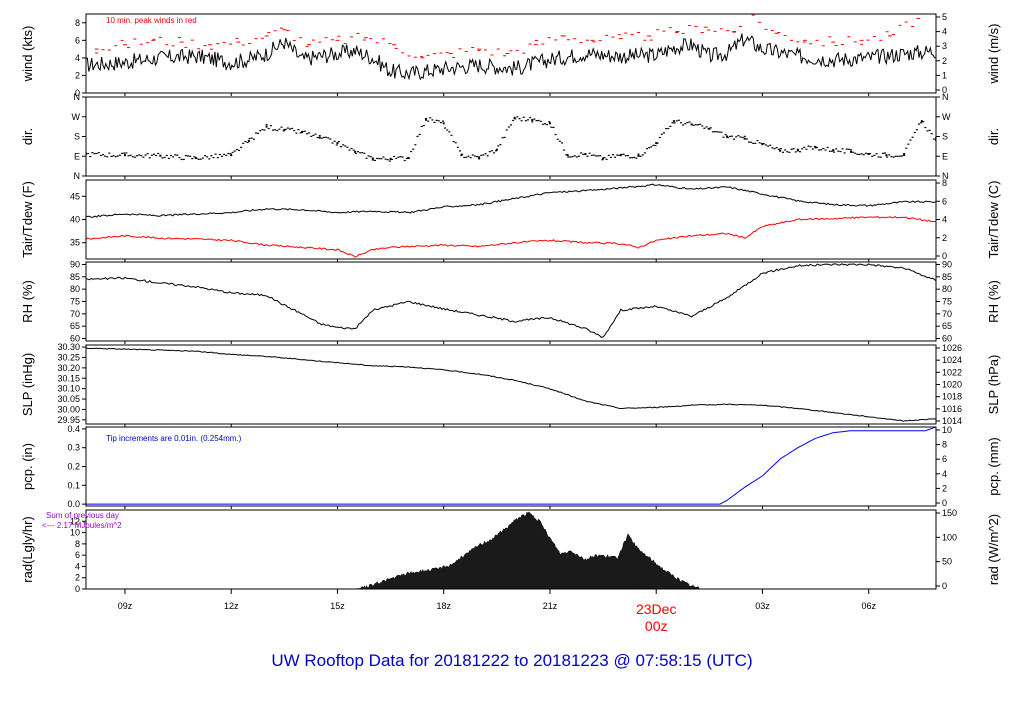 This screenshot has height=705, width=1024. I want to click on y-axis-label-left: wind (kts), so click(27, 54).